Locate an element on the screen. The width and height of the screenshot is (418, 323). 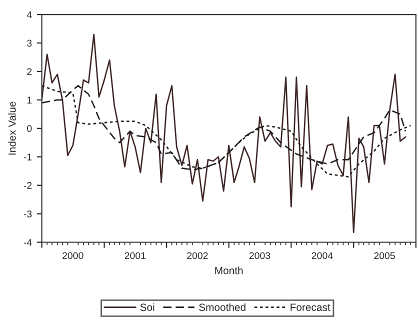
x-tick-label: 2001 is located at coordinates (135, 256).